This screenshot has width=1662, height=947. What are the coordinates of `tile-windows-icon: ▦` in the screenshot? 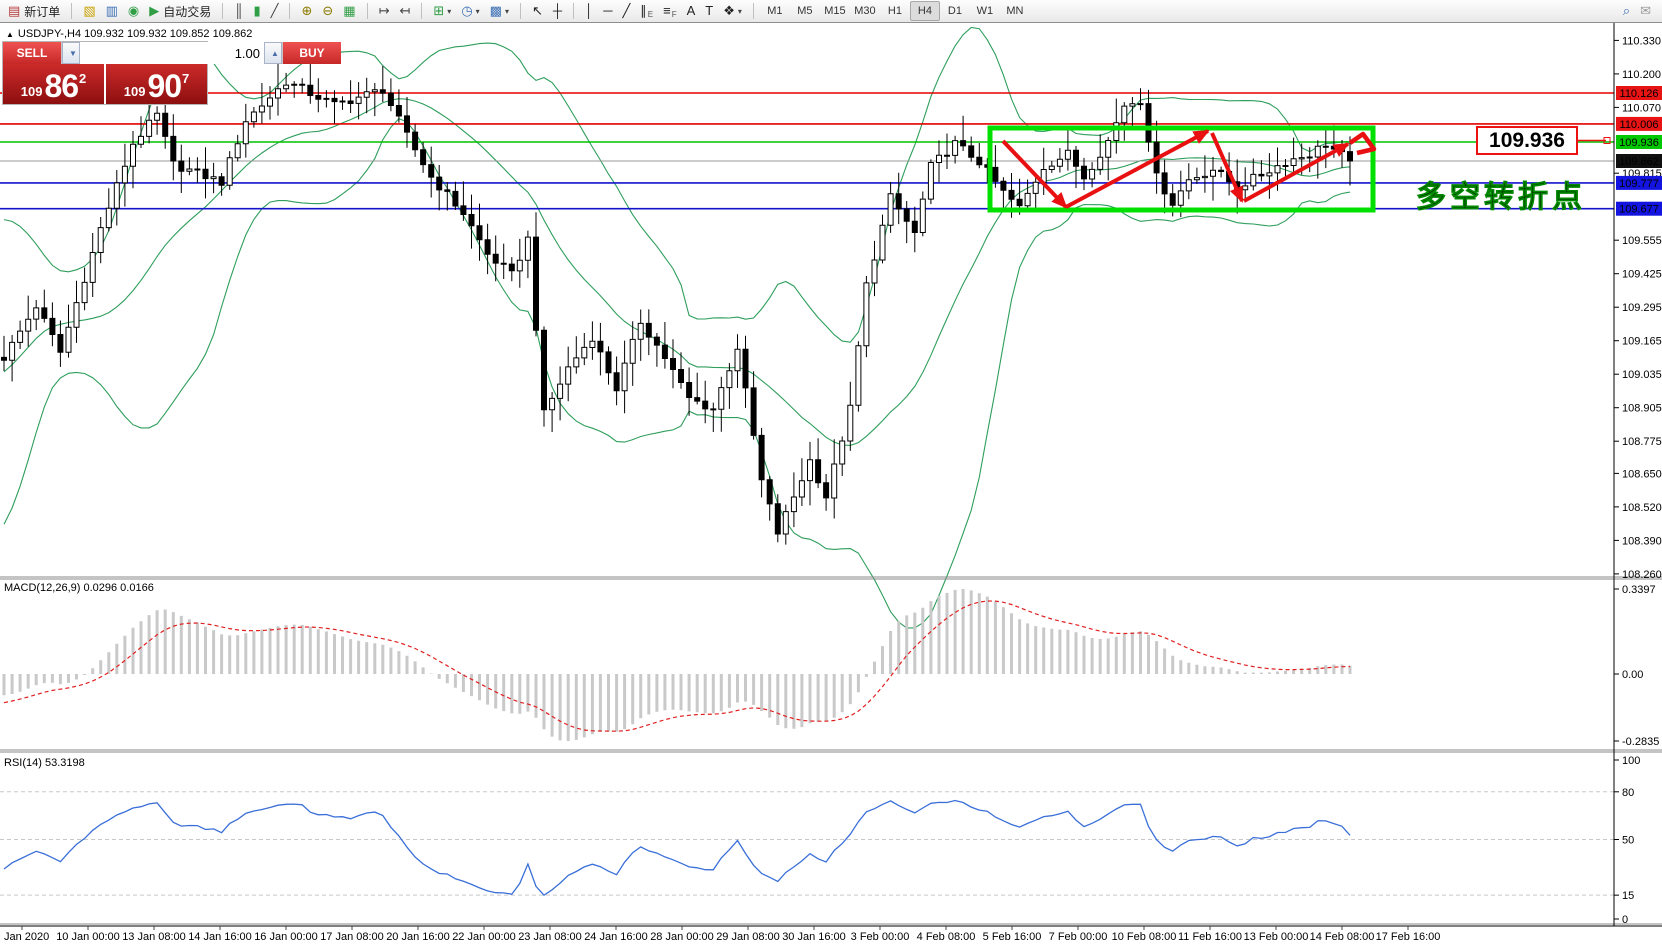 It's located at (349, 11).